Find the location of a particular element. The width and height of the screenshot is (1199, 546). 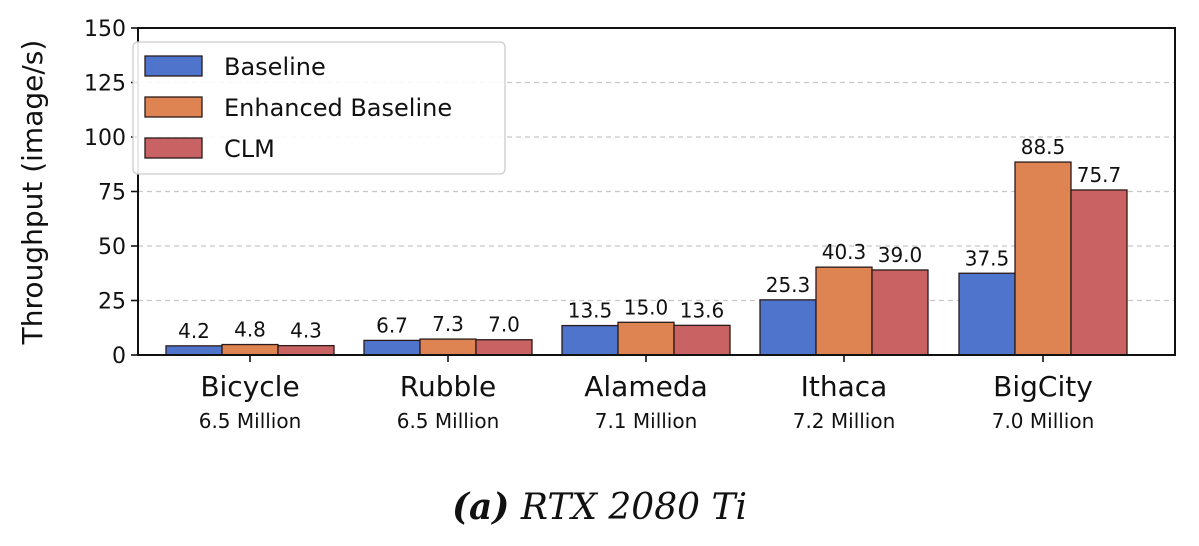

bar-clm-bigcity is located at coordinates (1099, 272).